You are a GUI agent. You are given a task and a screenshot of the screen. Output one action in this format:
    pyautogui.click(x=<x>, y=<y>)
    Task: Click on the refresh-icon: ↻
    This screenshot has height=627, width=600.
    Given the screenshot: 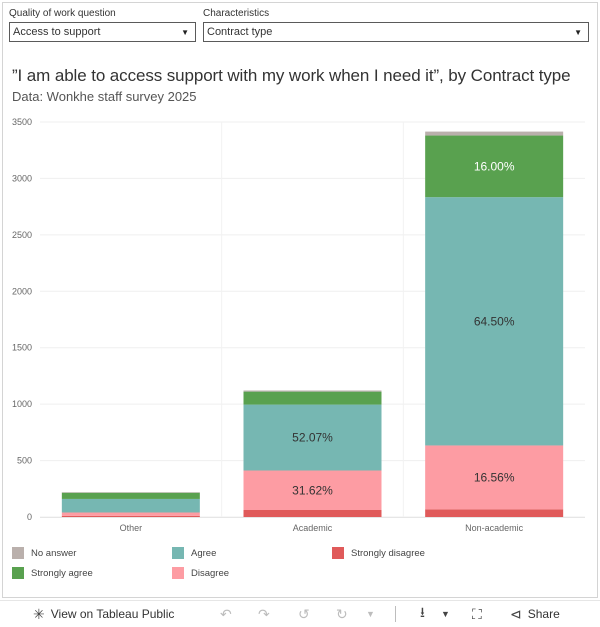 What is the action you would take?
    pyautogui.click(x=342, y=613)
    